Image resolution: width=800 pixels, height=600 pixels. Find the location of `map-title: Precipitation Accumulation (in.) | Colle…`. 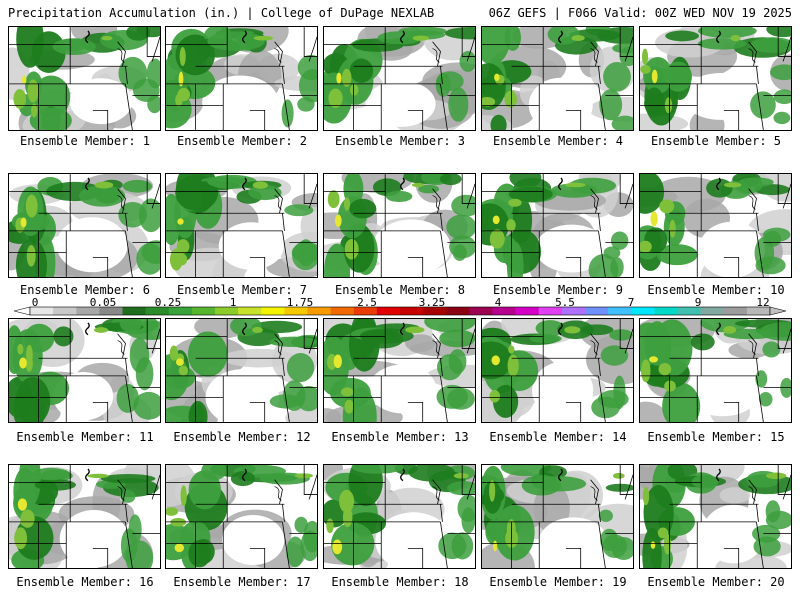

map-title: Precipitation Accumulation (in.) | Colle… is located at coordinates (221, 13).